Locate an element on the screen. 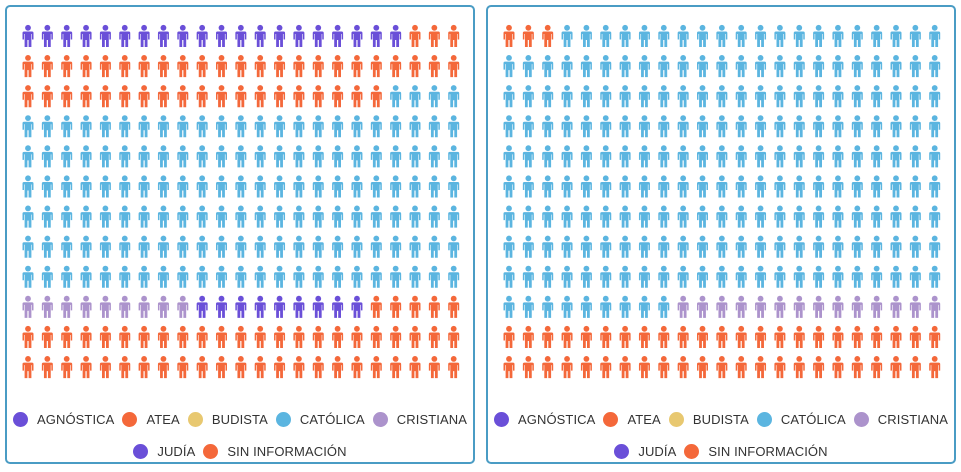  legend-label: SIN INFORMACIÓN is located at coordinates (768, 451).